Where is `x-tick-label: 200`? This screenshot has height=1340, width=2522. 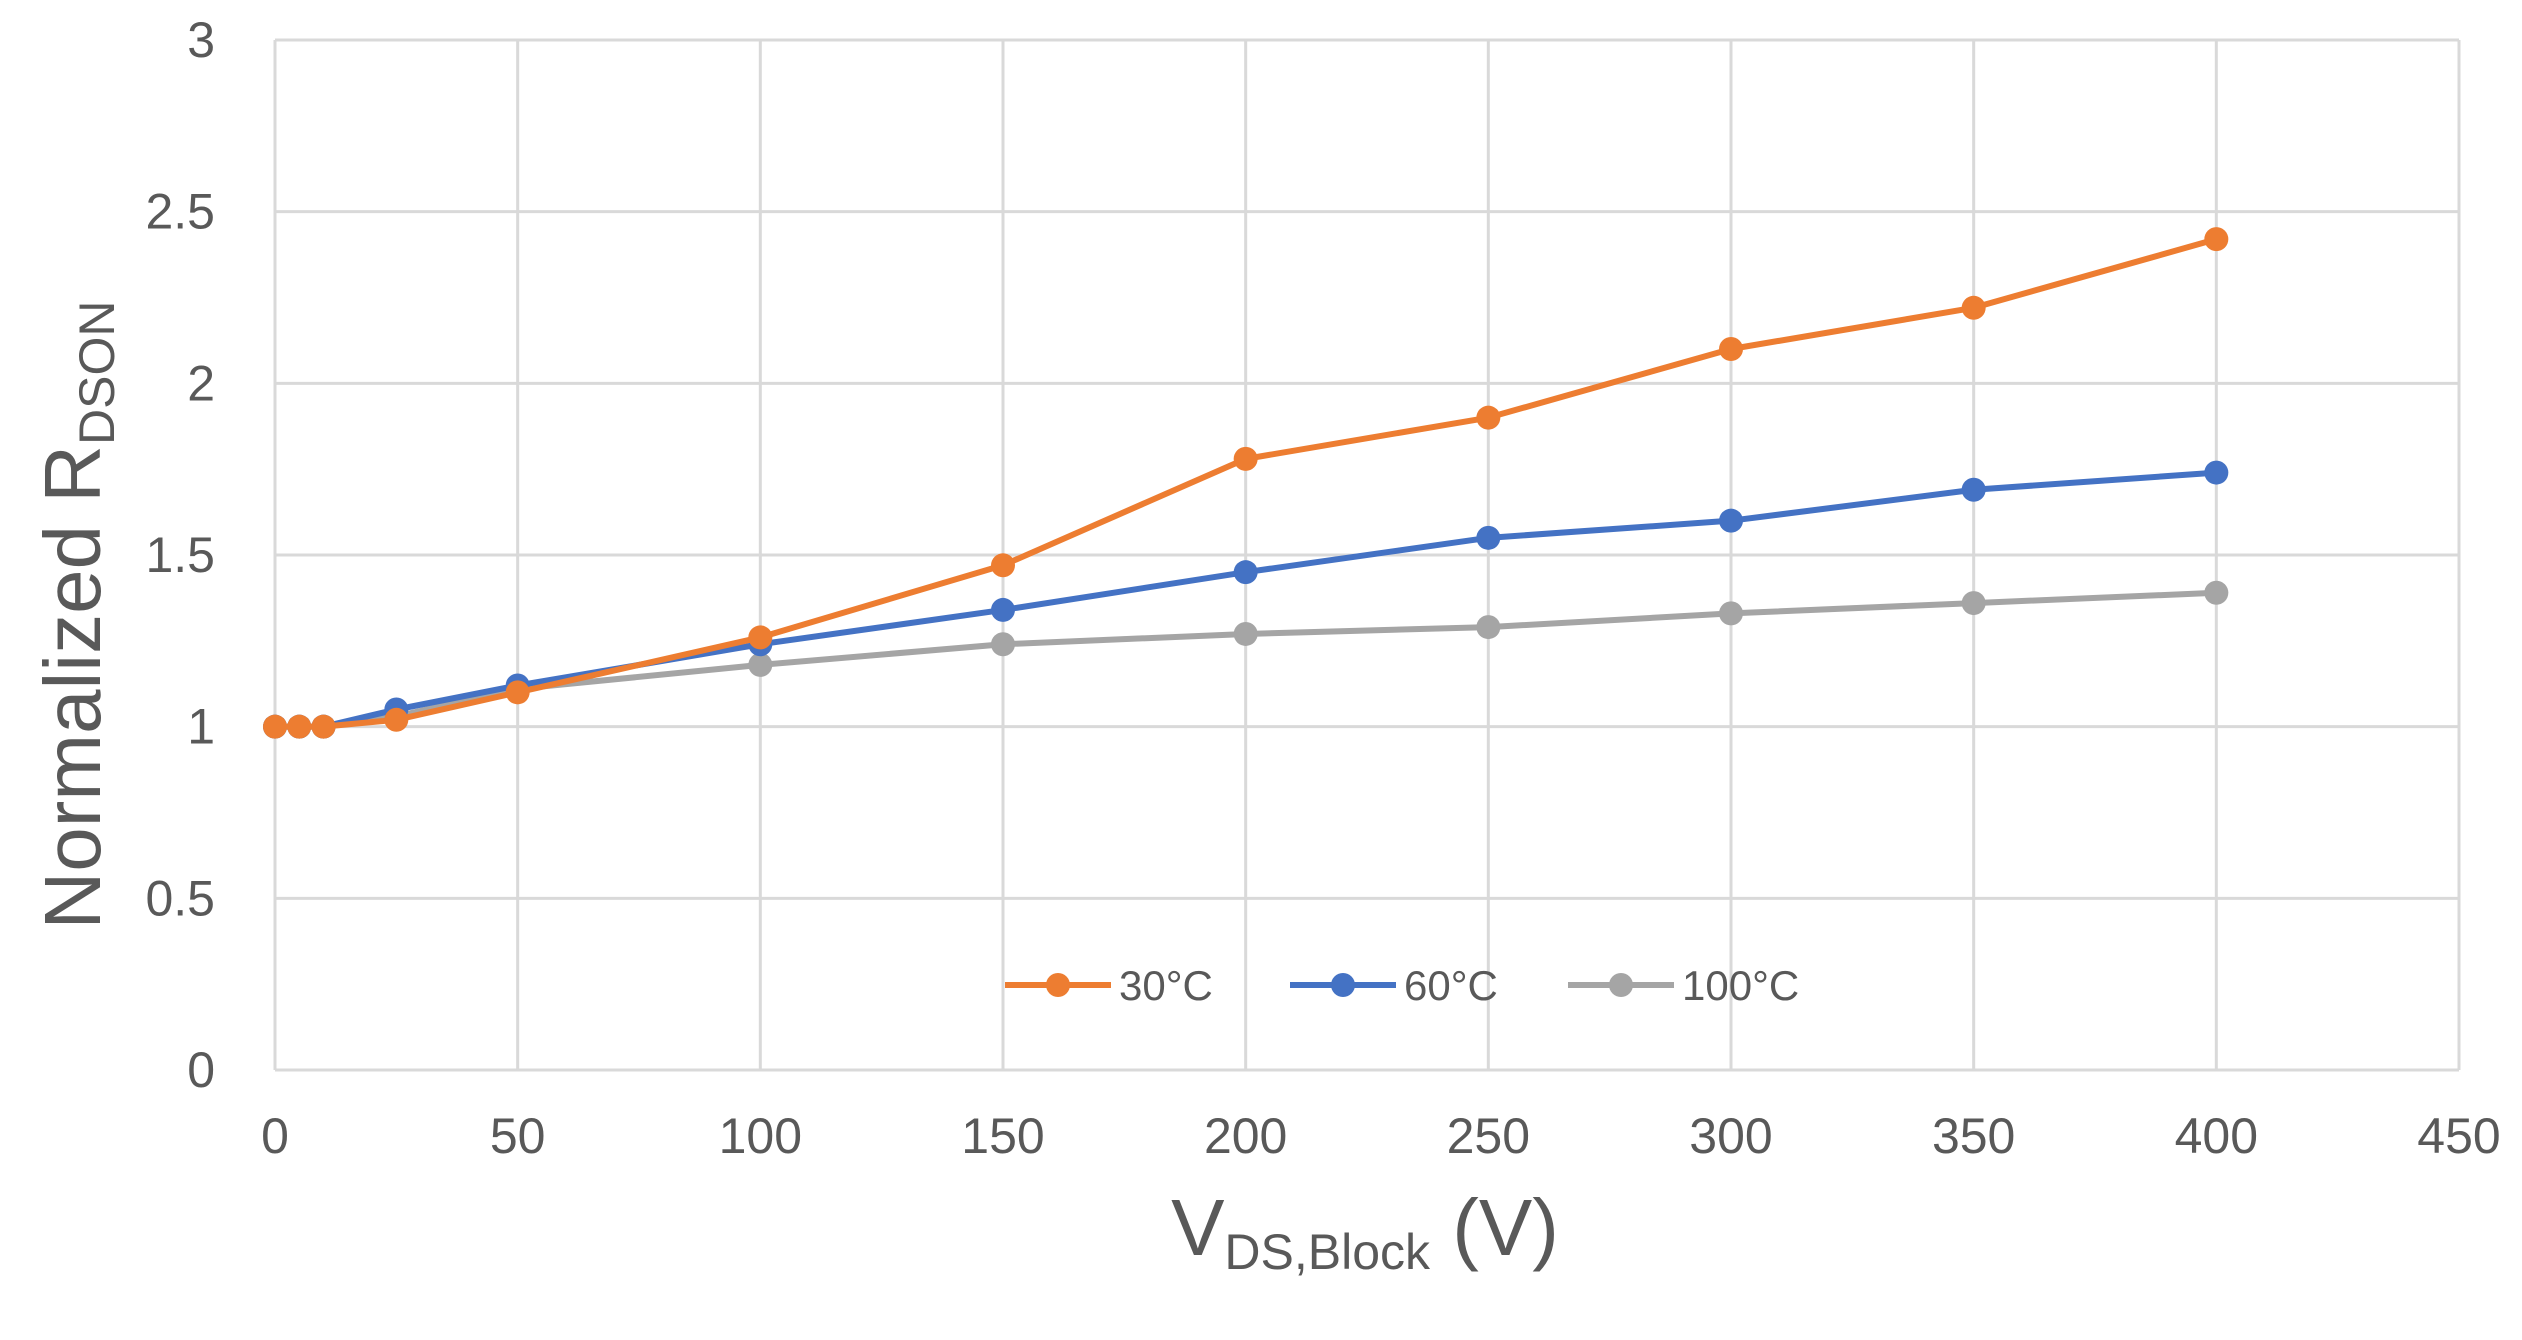 x-tick-label: 200 is located at coordinates (1245, 1136).